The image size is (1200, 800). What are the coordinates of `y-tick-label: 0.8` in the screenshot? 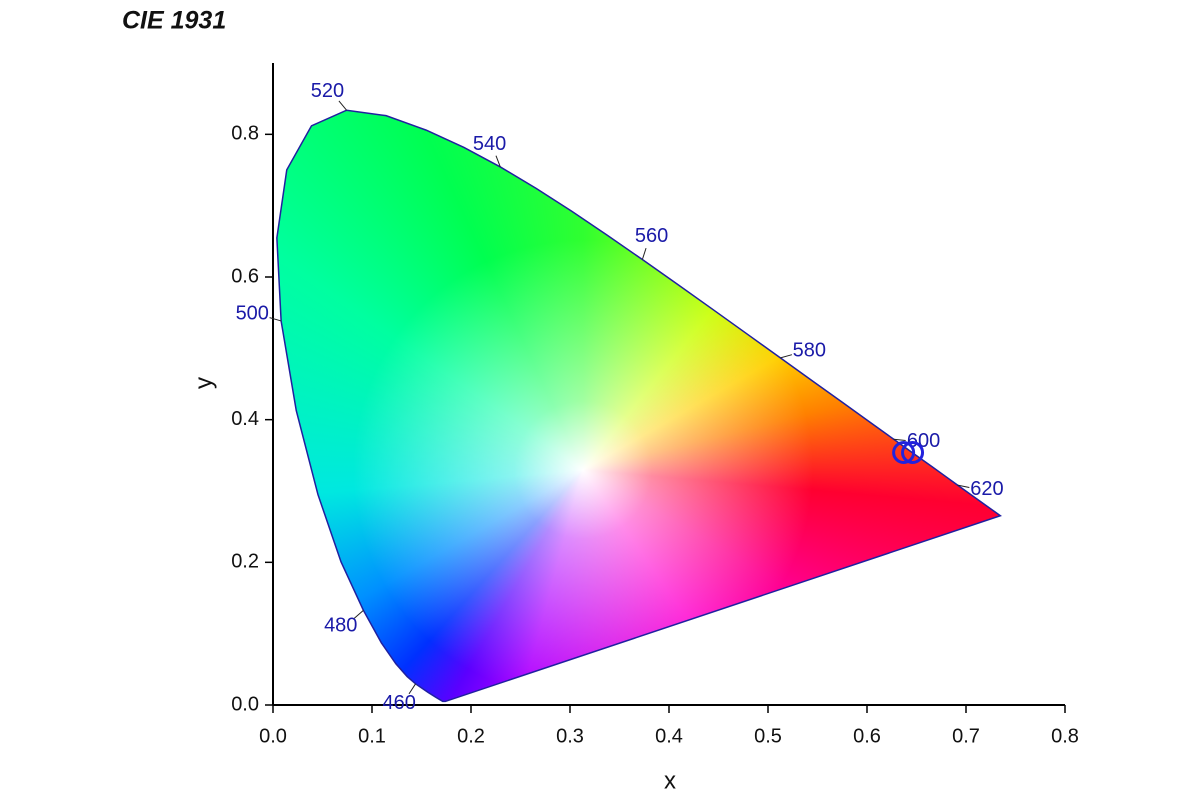 It's located at (245, 134).